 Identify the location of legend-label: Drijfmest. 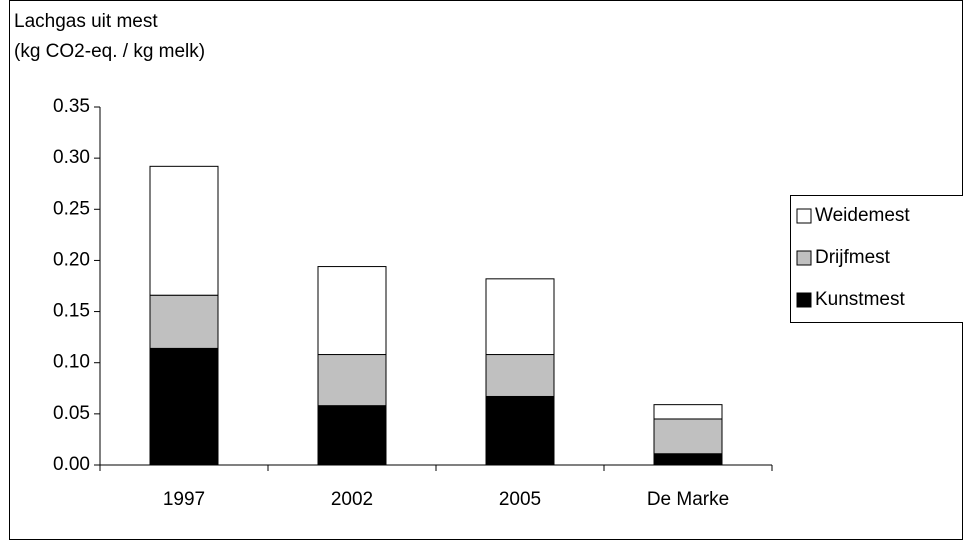
(853, 257).